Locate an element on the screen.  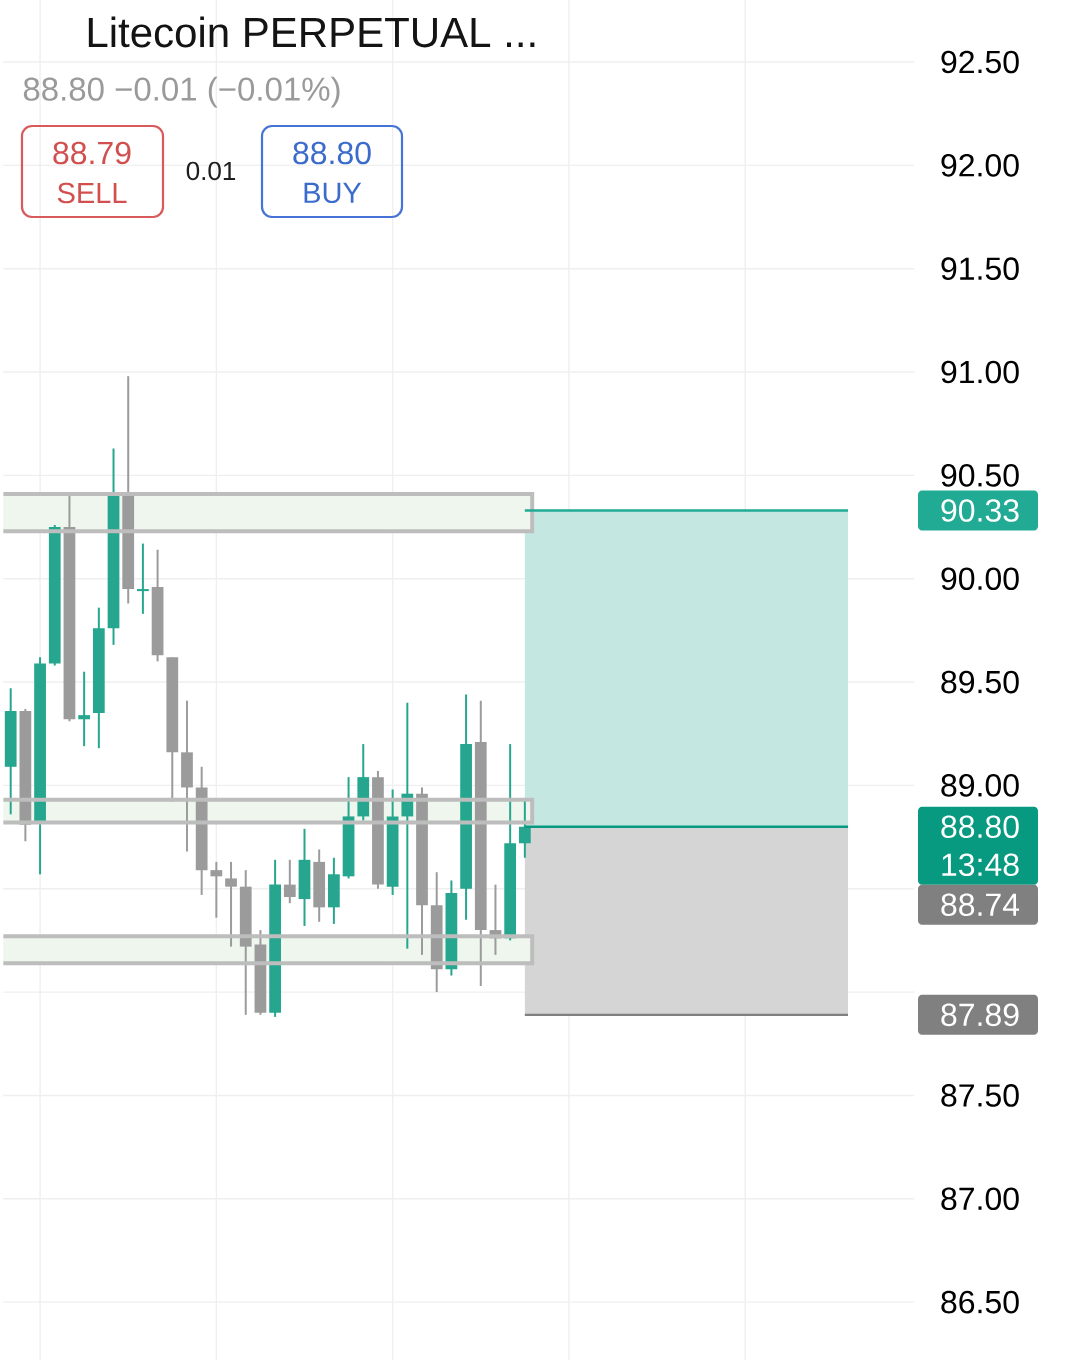
annotation: 88.79 is located at coordinates (92, 153).